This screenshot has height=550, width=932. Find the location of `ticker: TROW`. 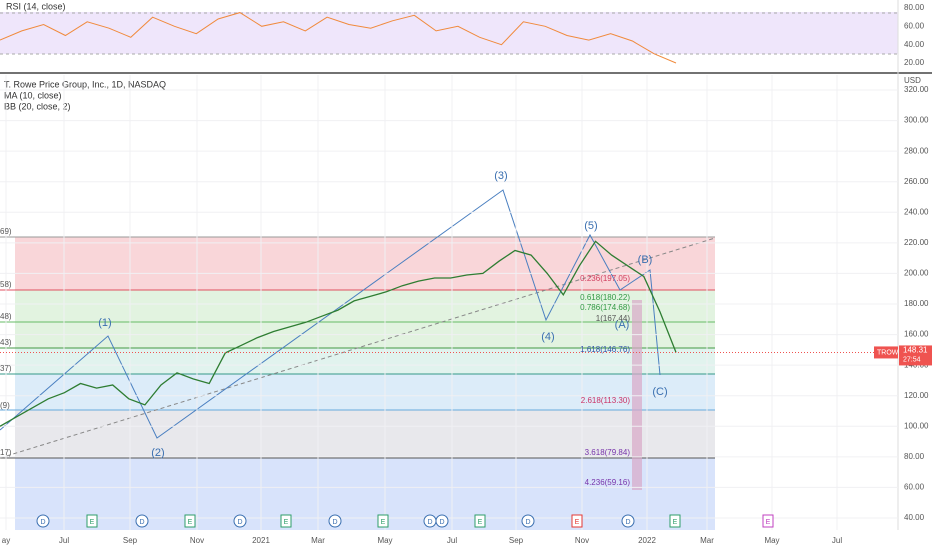

ticker: TROW is located at coordinates (888, 352).